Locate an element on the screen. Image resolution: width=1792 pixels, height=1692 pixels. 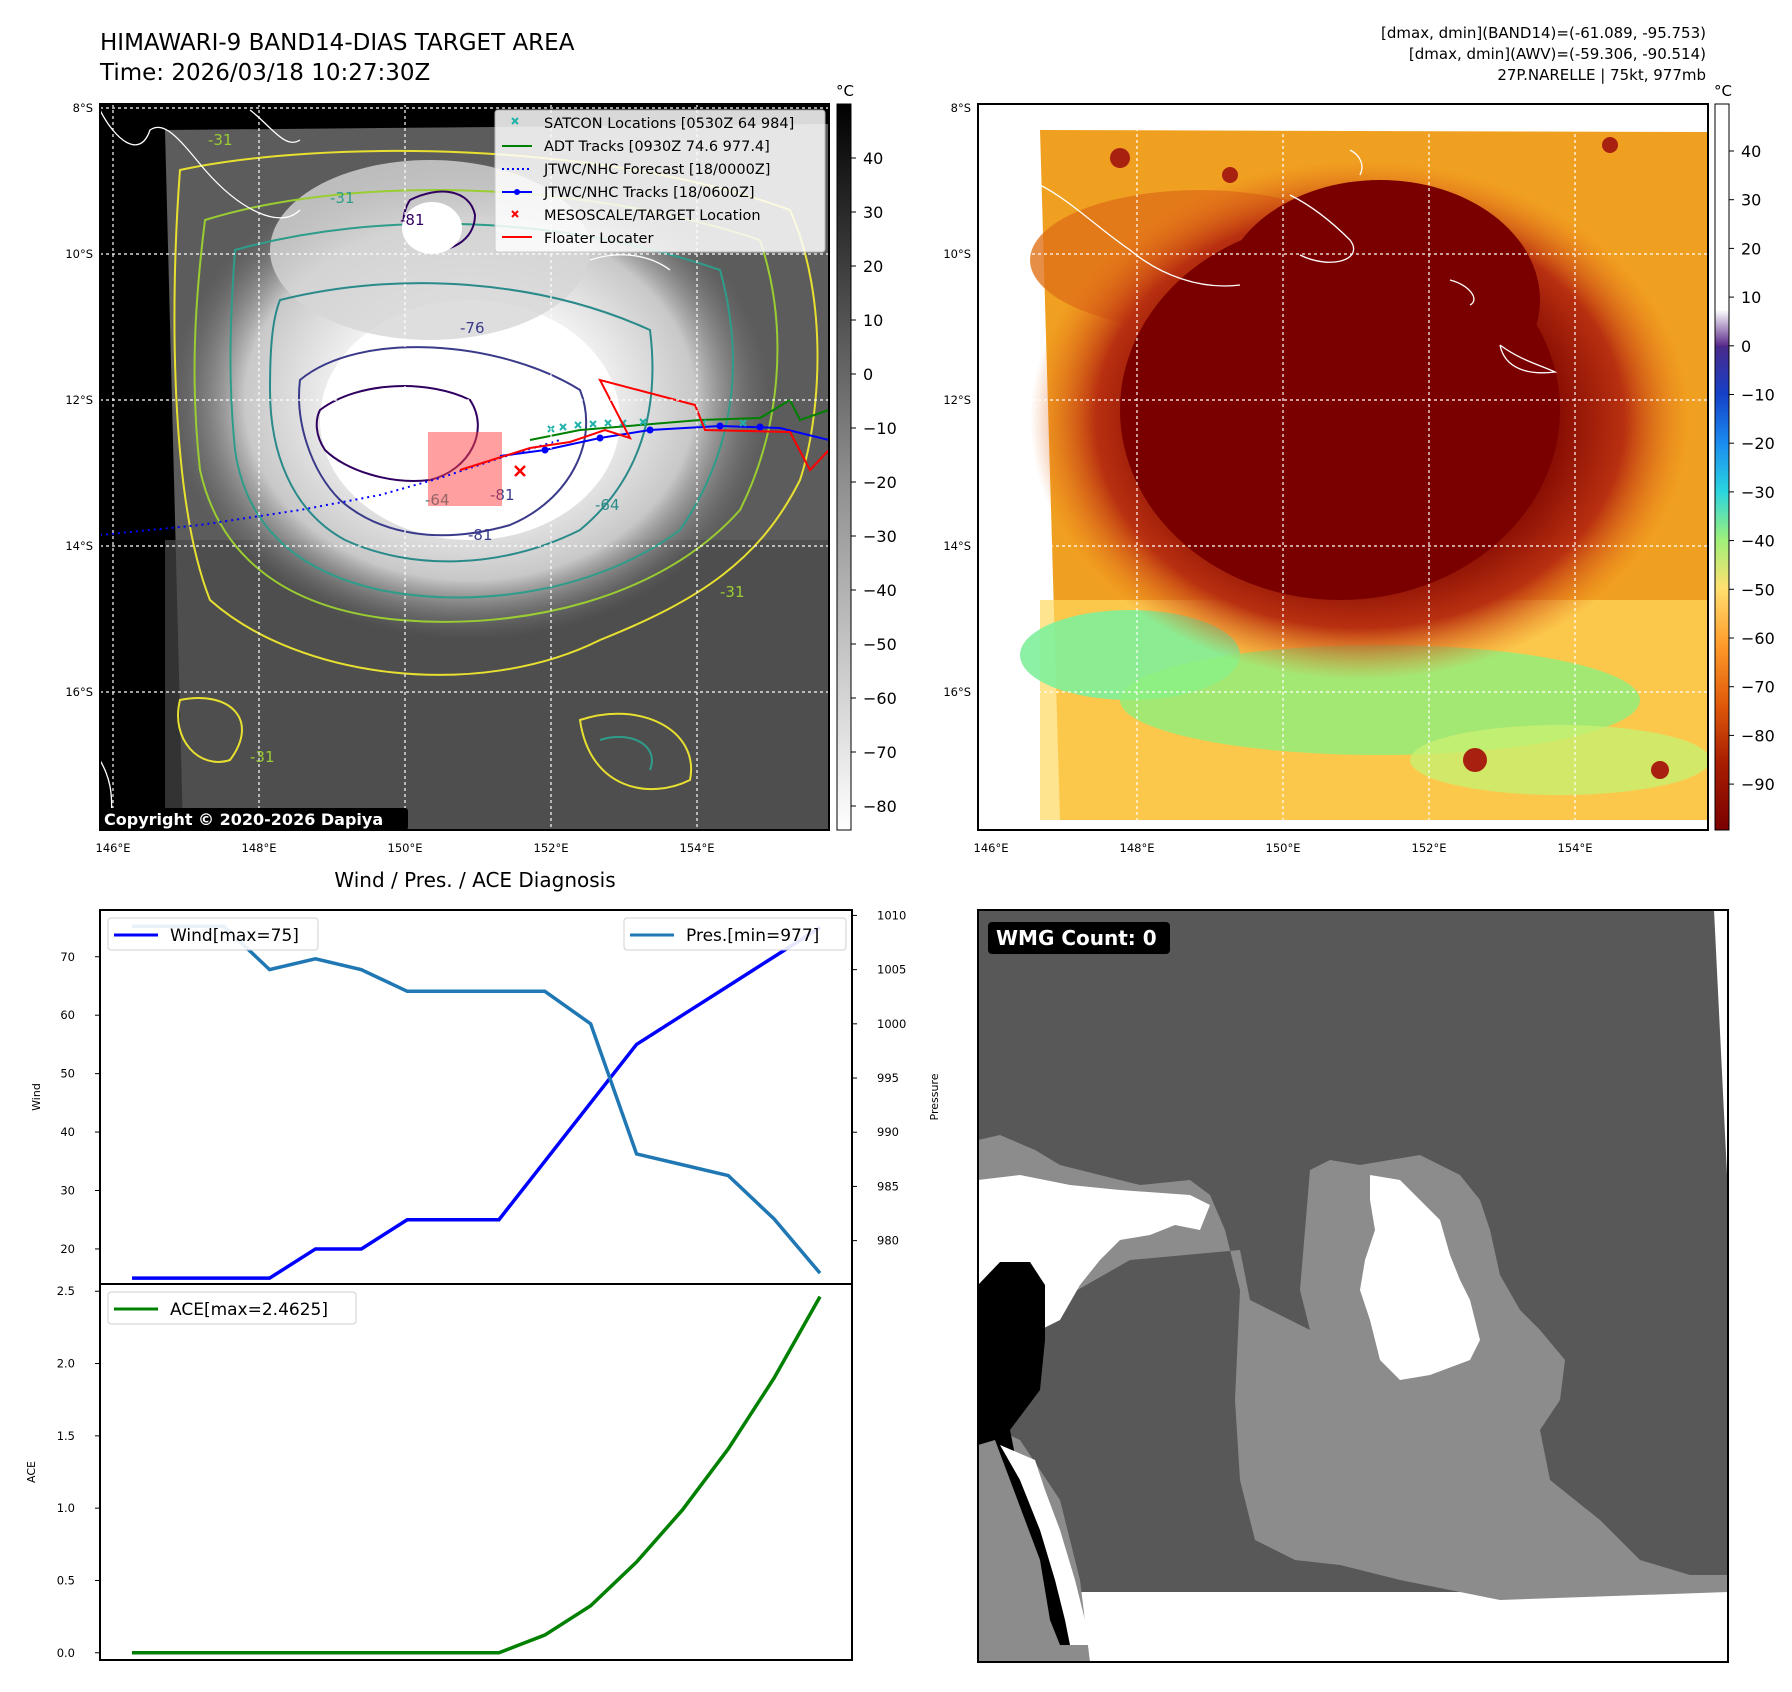
ace-panel: ACE 0.0 0.5 1.0 1.5 2.0 2.5 ACE[max=2.4625] is located at coordinates (439, 1472).